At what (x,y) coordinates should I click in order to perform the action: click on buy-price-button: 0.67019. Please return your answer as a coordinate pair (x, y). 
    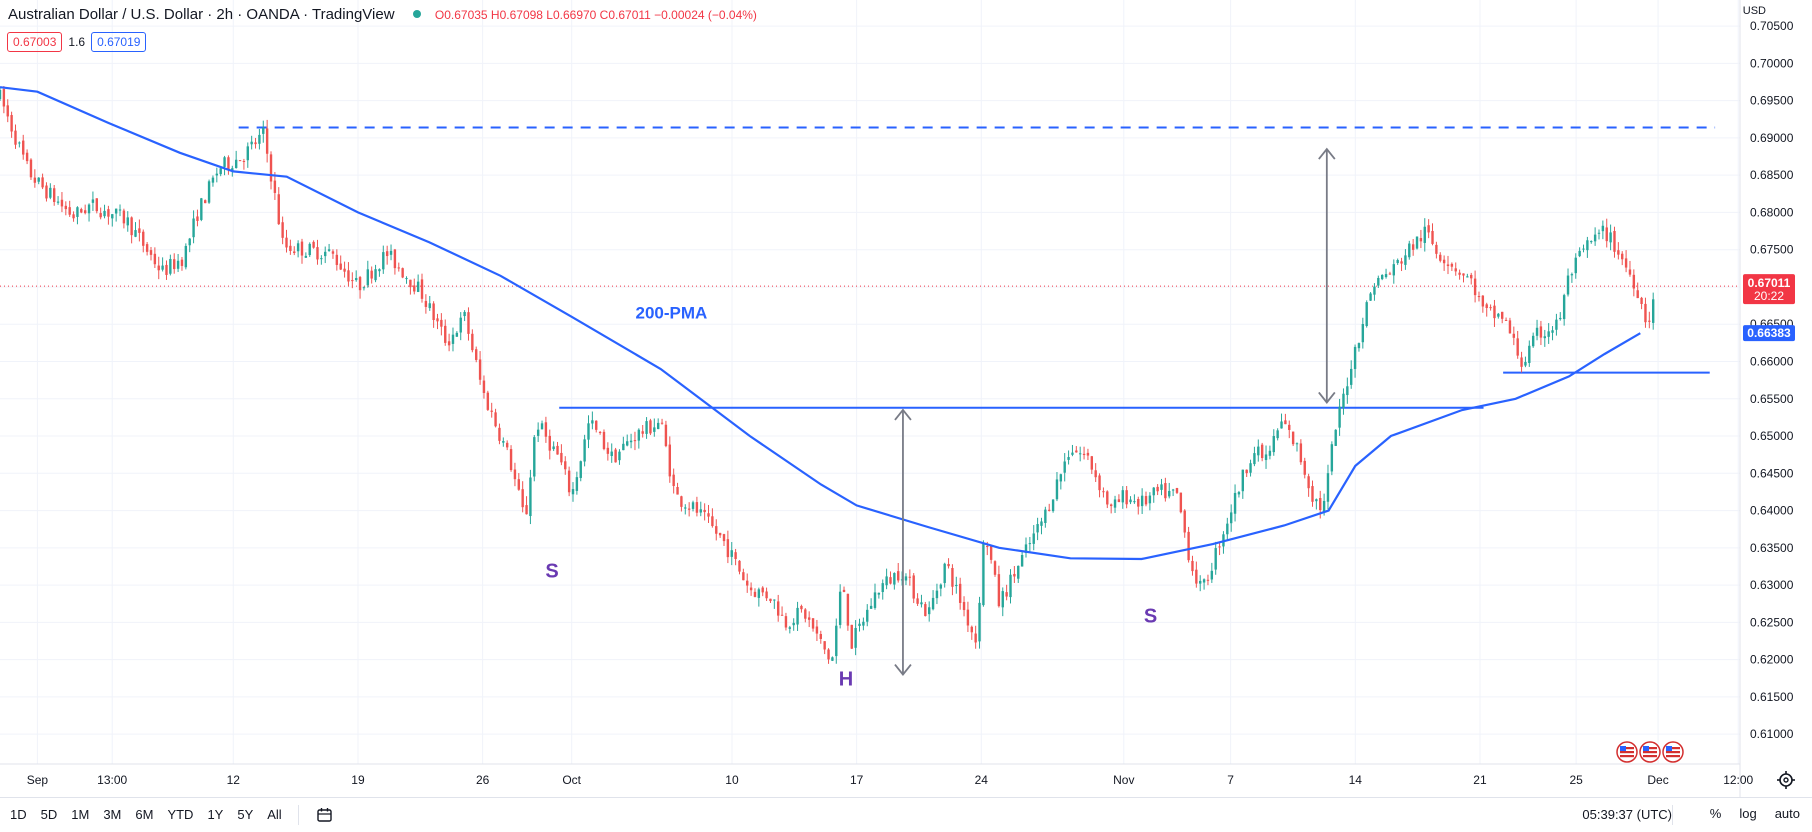
    Looking at the image, I should click on (119, 42).